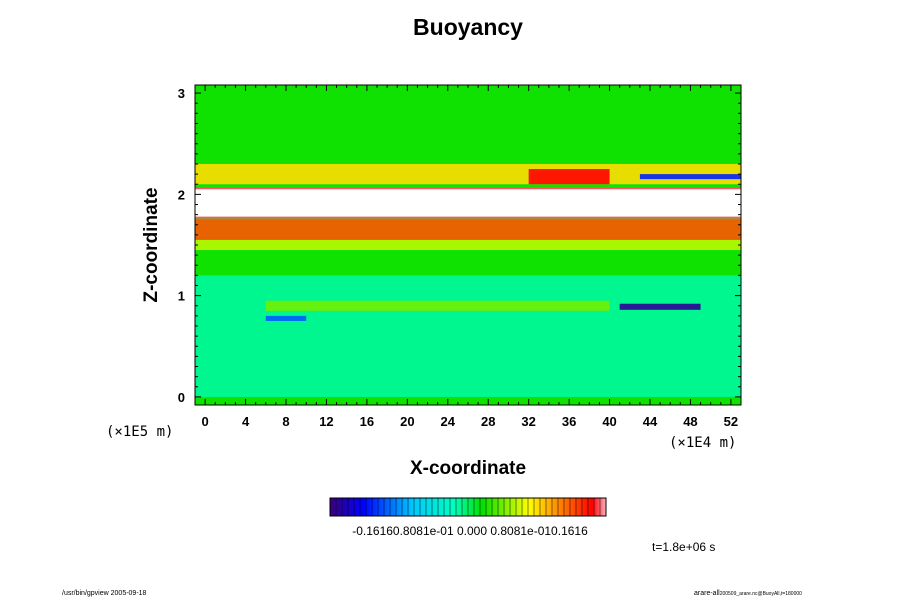  What do you see at coordinates (181, 296) in the screenshot?
I see `z-tick-label: 1` at bounding box center [181, 296].